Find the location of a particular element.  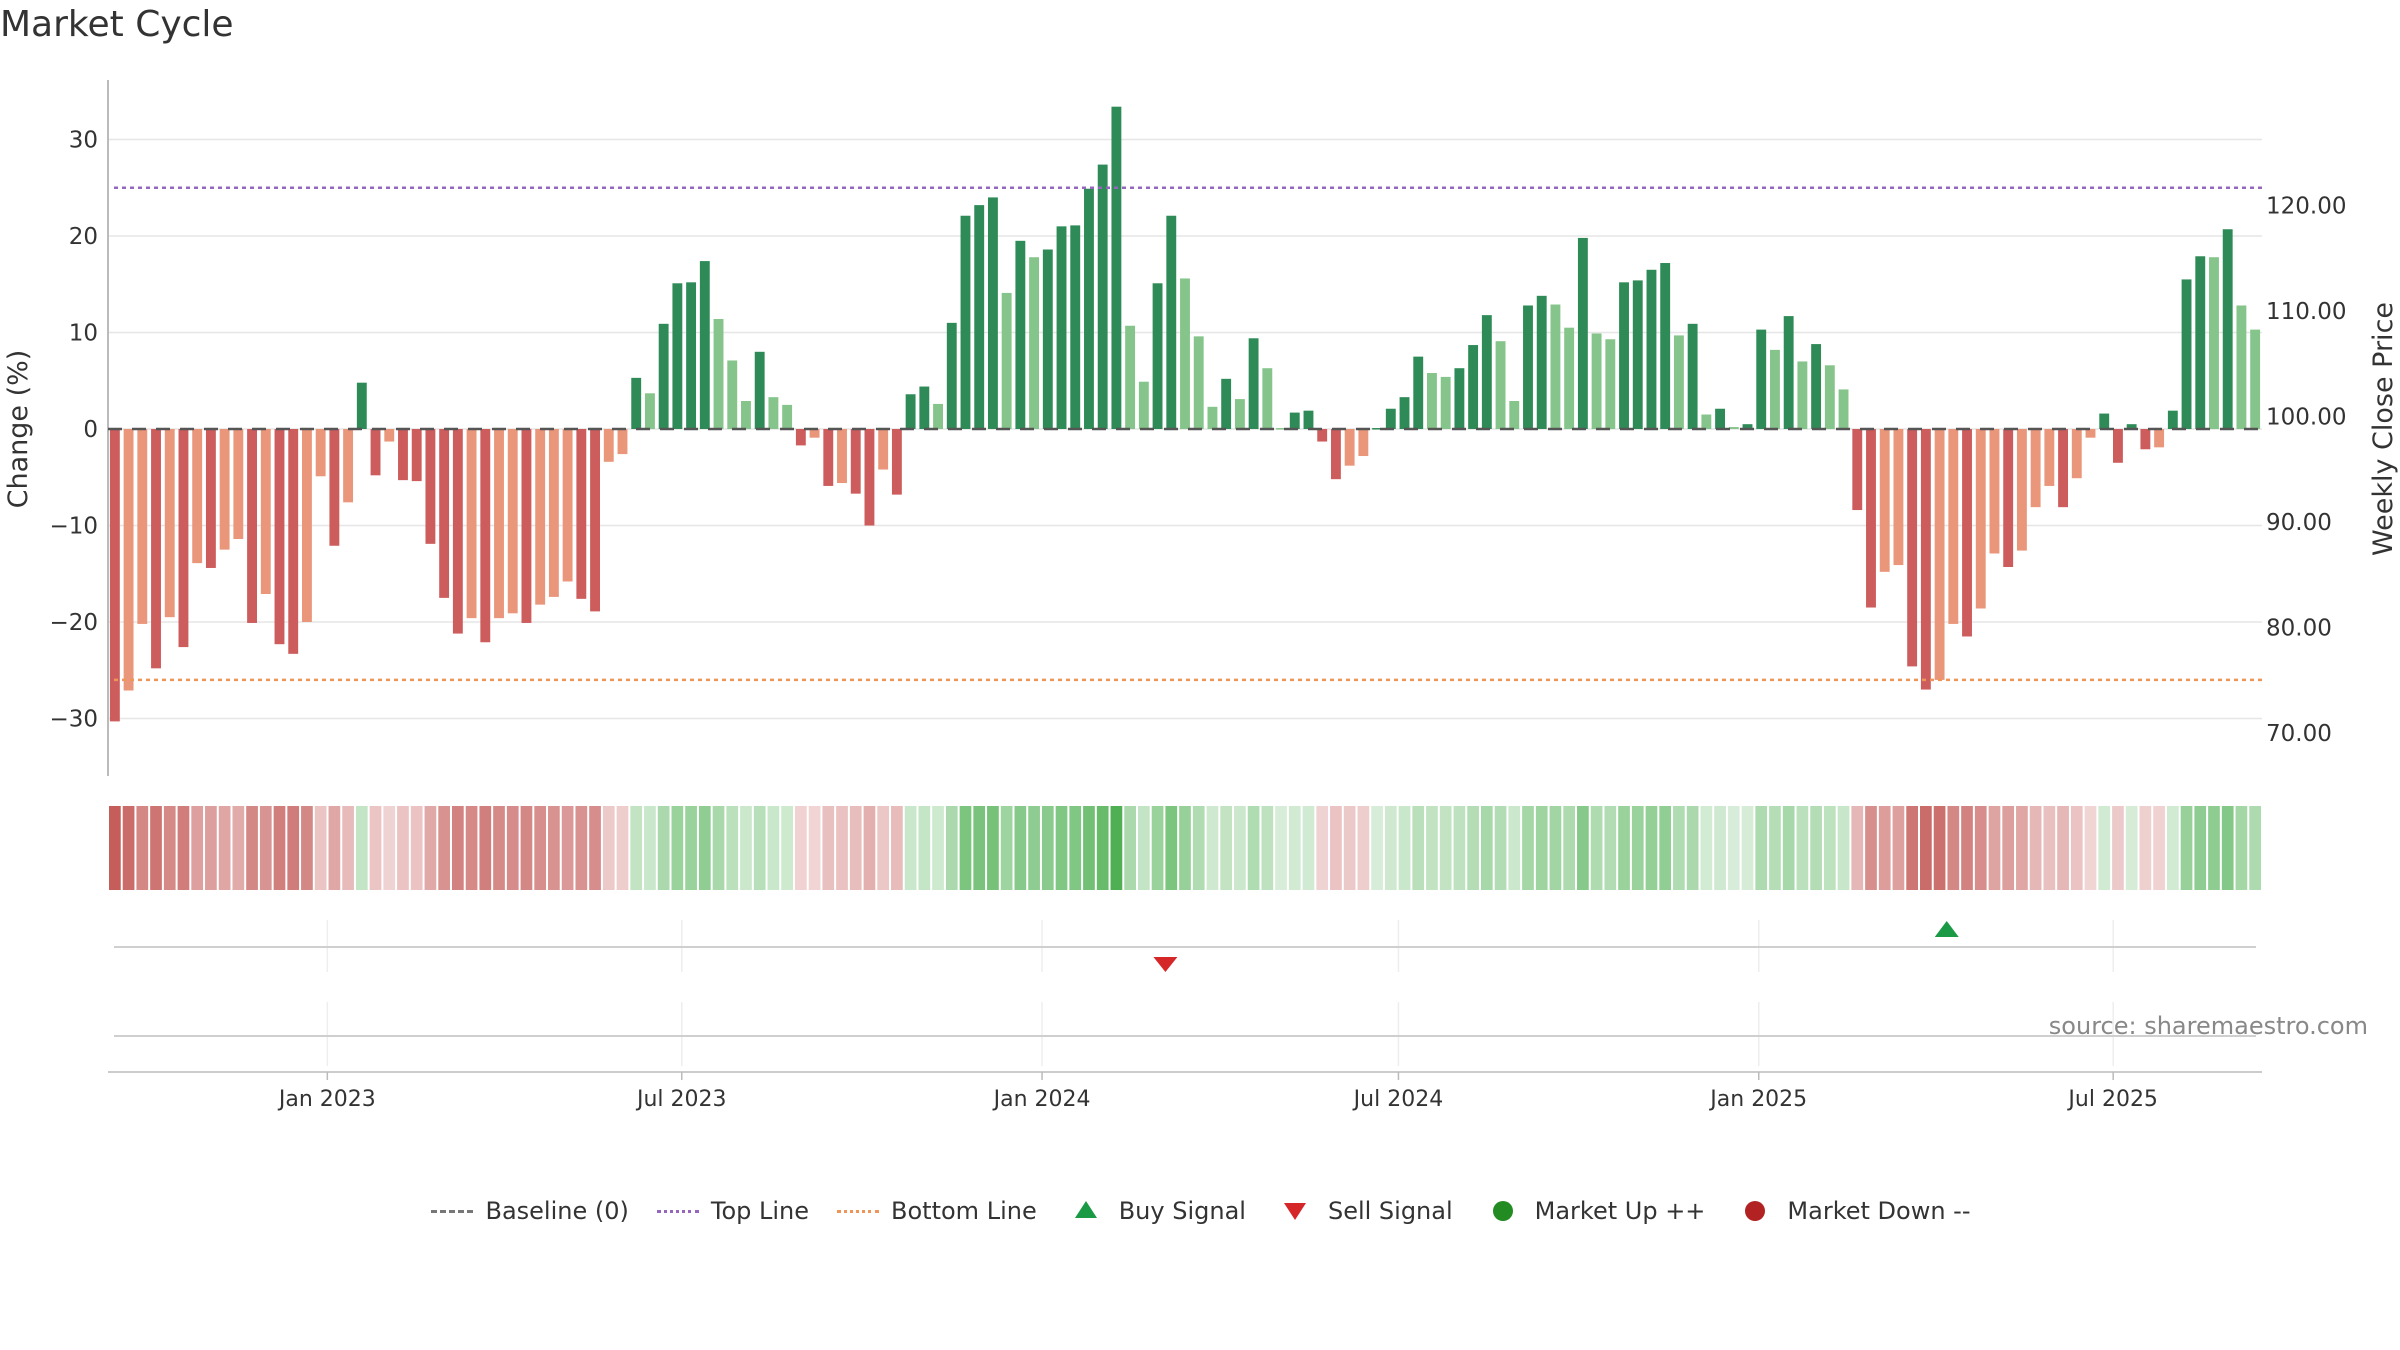

legend-item-bottom-line: Bottom Line is located at coordinates (936, 1211).